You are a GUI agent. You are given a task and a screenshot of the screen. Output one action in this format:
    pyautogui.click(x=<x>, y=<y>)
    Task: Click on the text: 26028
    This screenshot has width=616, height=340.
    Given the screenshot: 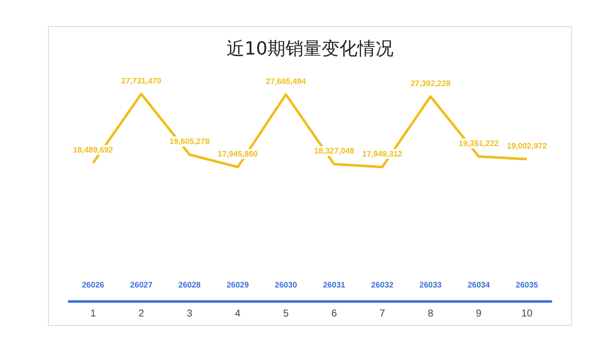 What is the action you would take?
    pyautogui.click(x=190, y=285)
    